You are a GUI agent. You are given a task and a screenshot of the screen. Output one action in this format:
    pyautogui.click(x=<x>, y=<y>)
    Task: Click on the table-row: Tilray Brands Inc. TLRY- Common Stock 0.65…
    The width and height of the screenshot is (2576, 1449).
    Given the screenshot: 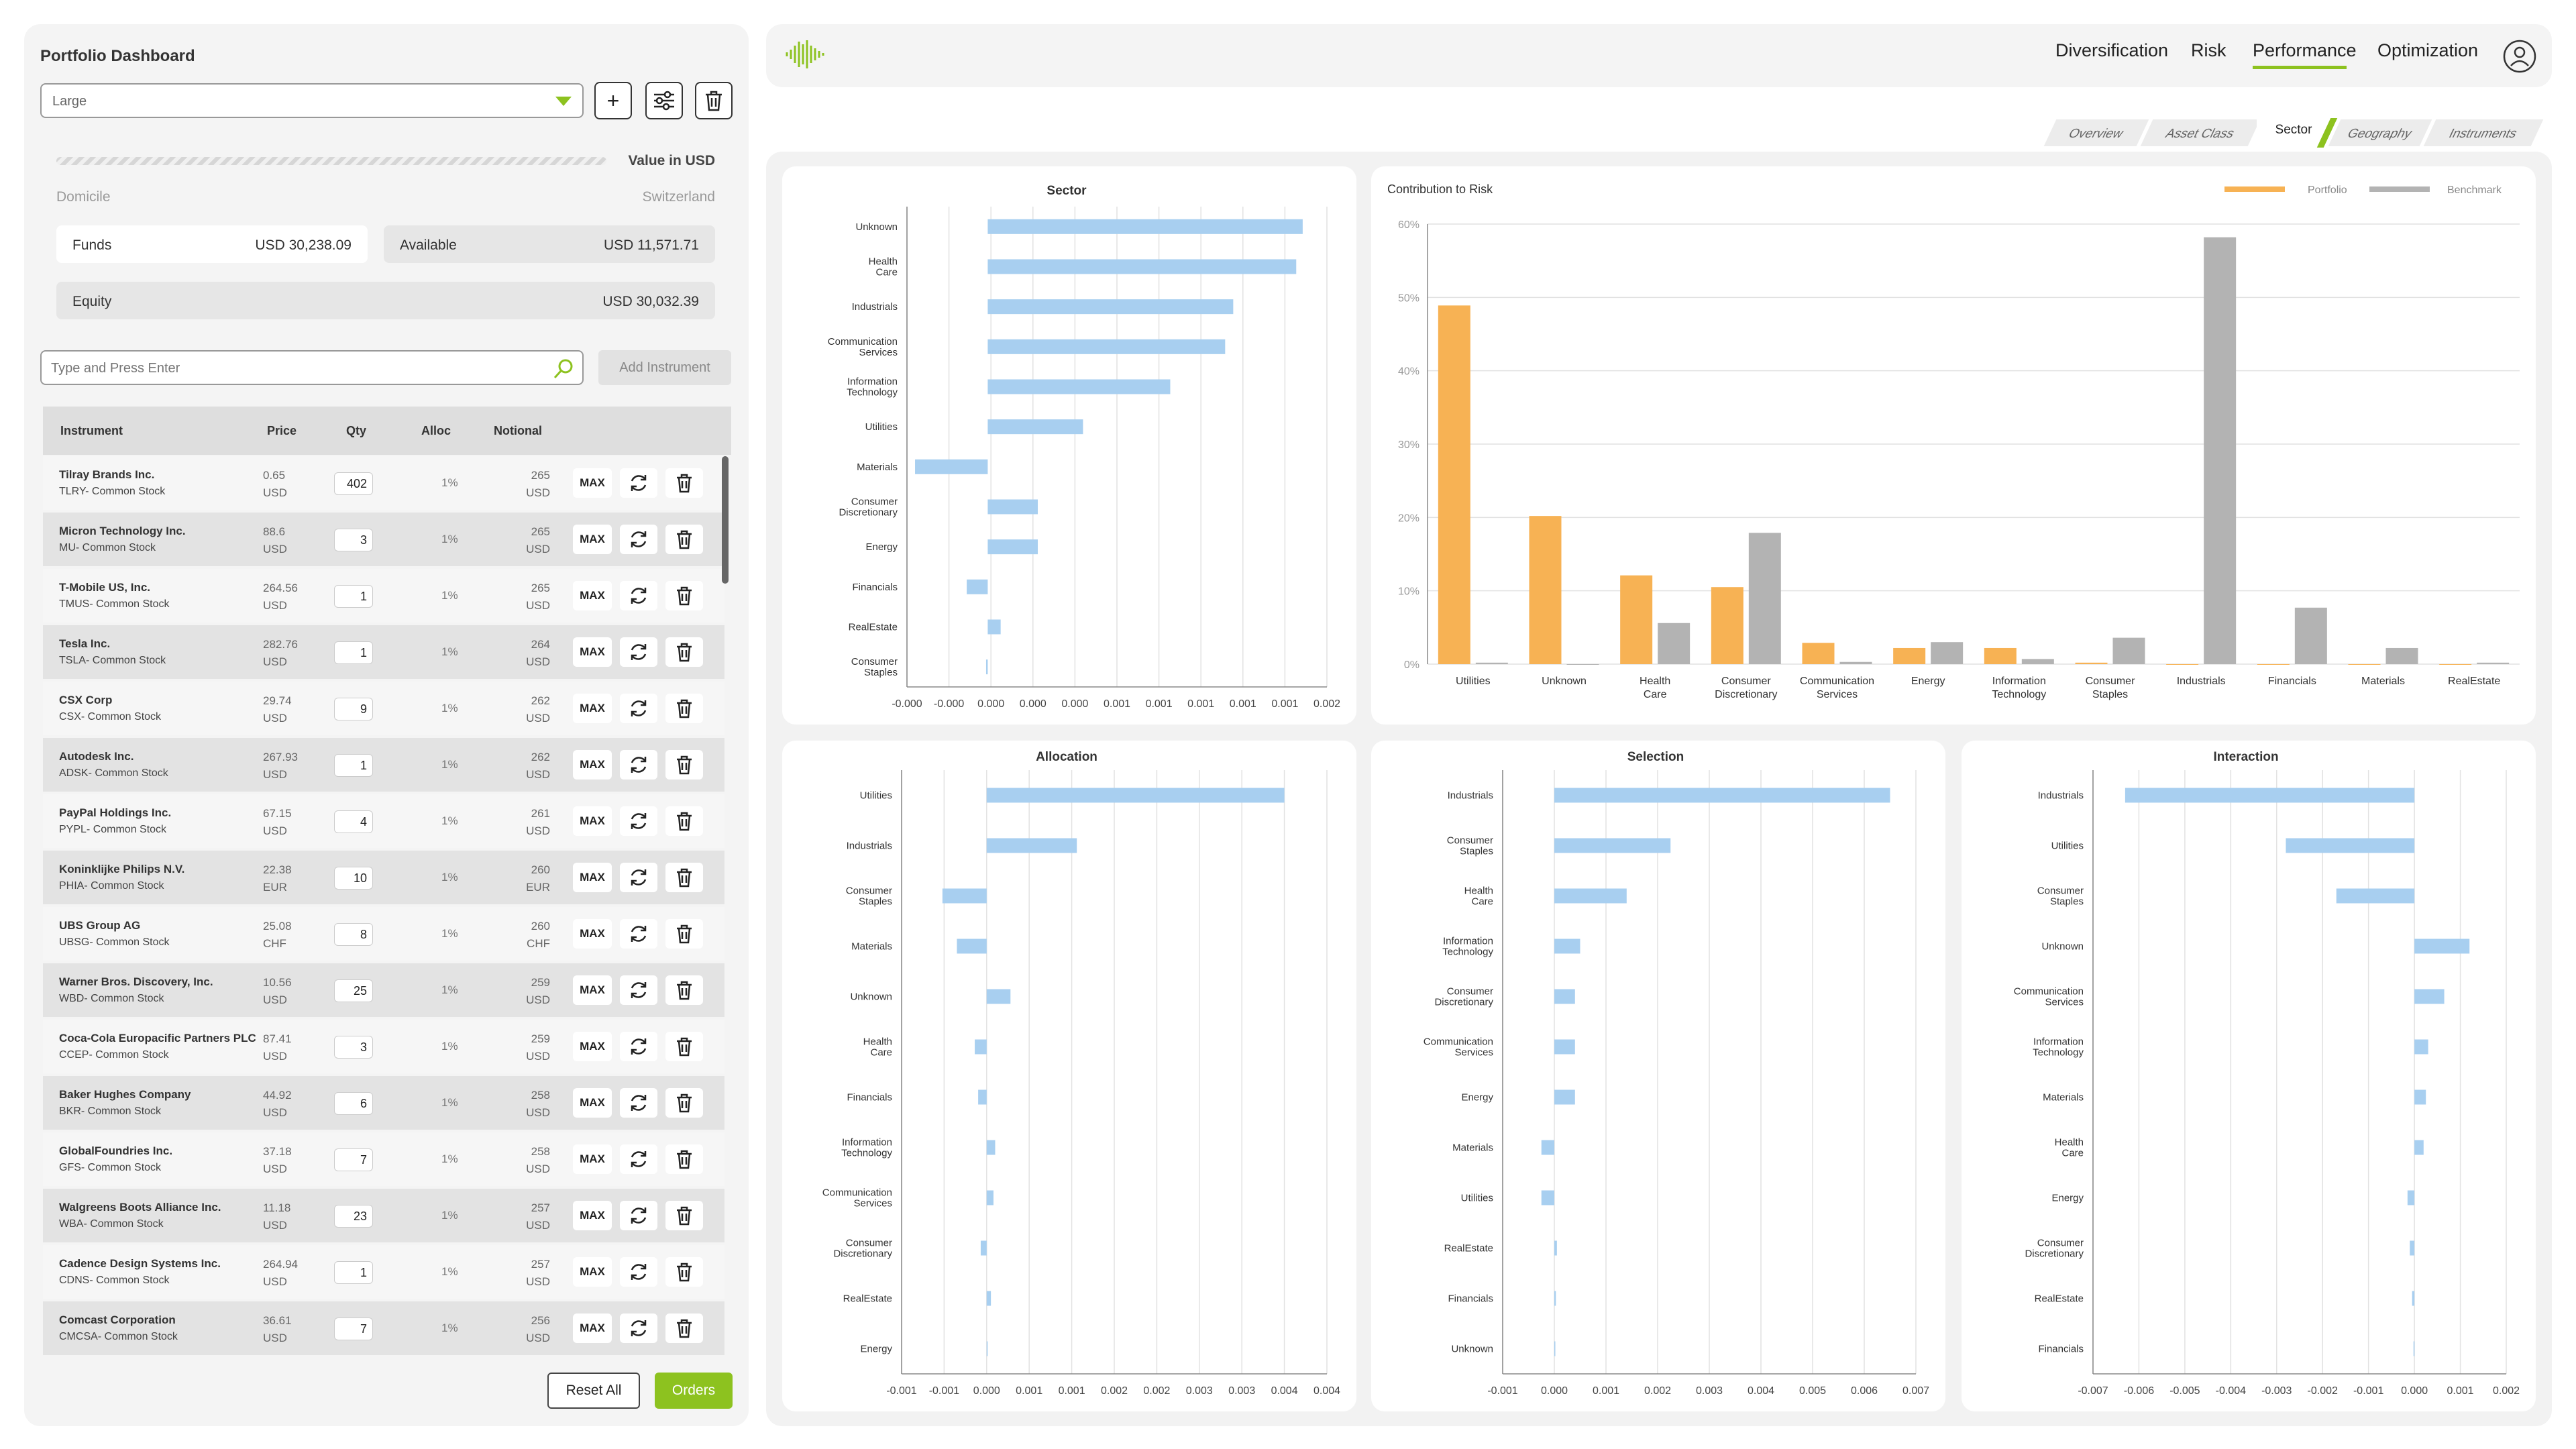 What is the action you would take?
    pyautogui.click(x=383, y=483)
    